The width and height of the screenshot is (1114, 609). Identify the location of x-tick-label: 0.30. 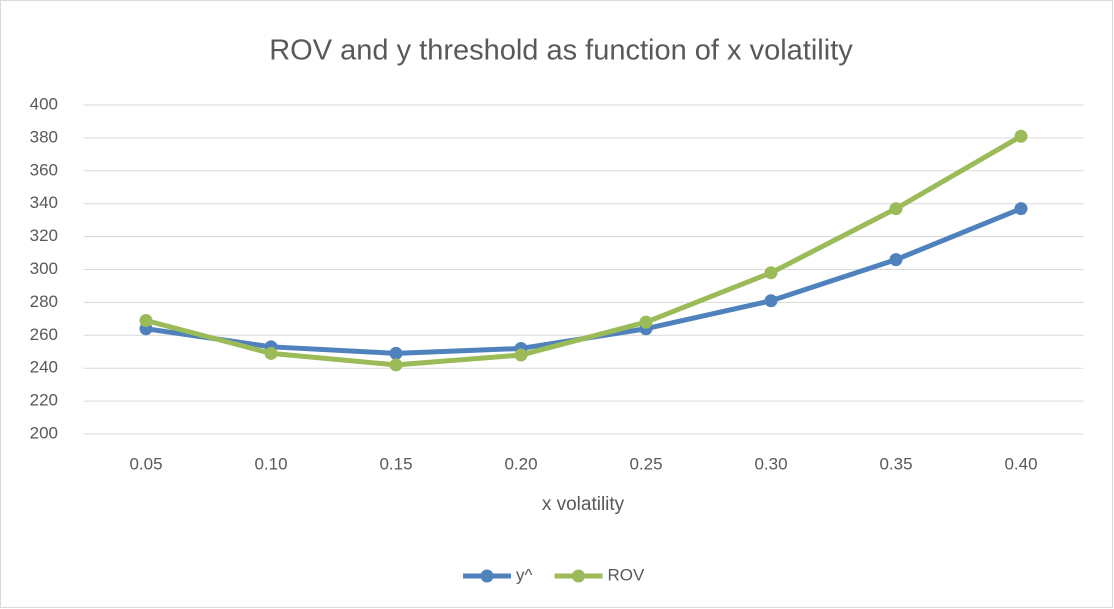
(770, 463).